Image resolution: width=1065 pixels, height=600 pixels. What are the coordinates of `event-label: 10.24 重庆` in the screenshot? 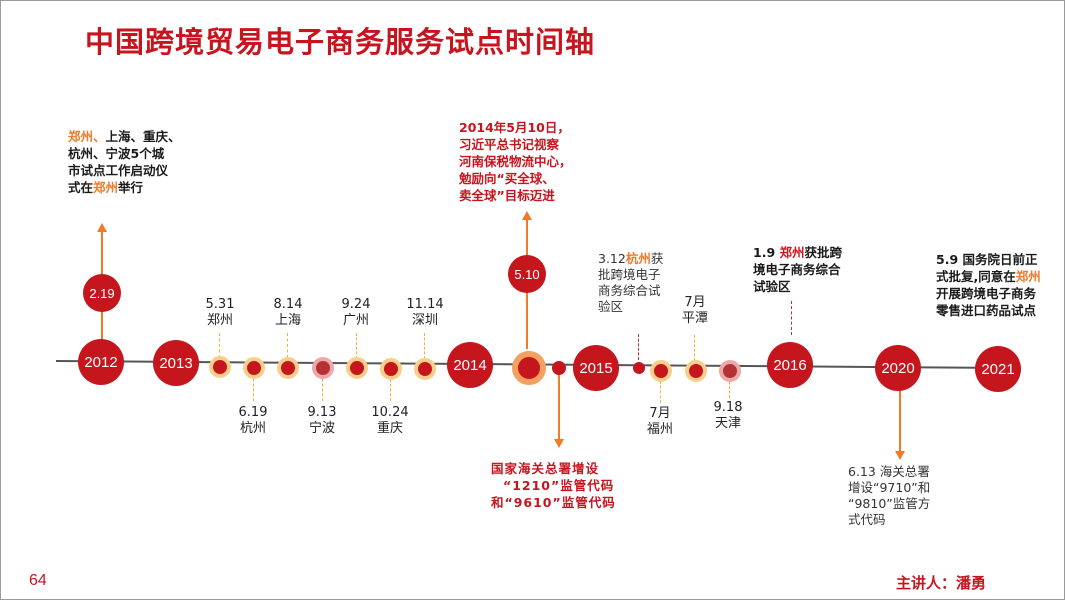 It's located at (390, 420).